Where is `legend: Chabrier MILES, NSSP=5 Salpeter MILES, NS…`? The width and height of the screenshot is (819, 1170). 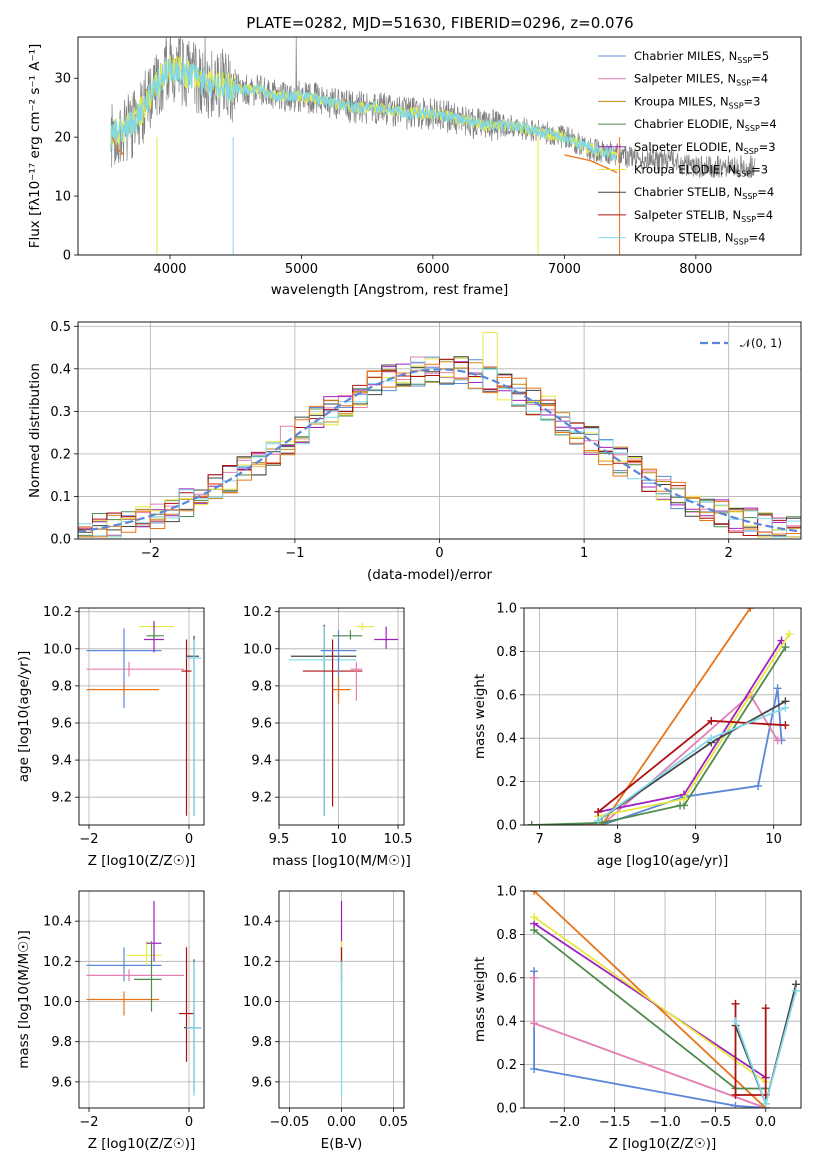
legend: Chabrier MILES, NSSP=5 Salpeter MILES, NS… is located at coordinates (687, 148).